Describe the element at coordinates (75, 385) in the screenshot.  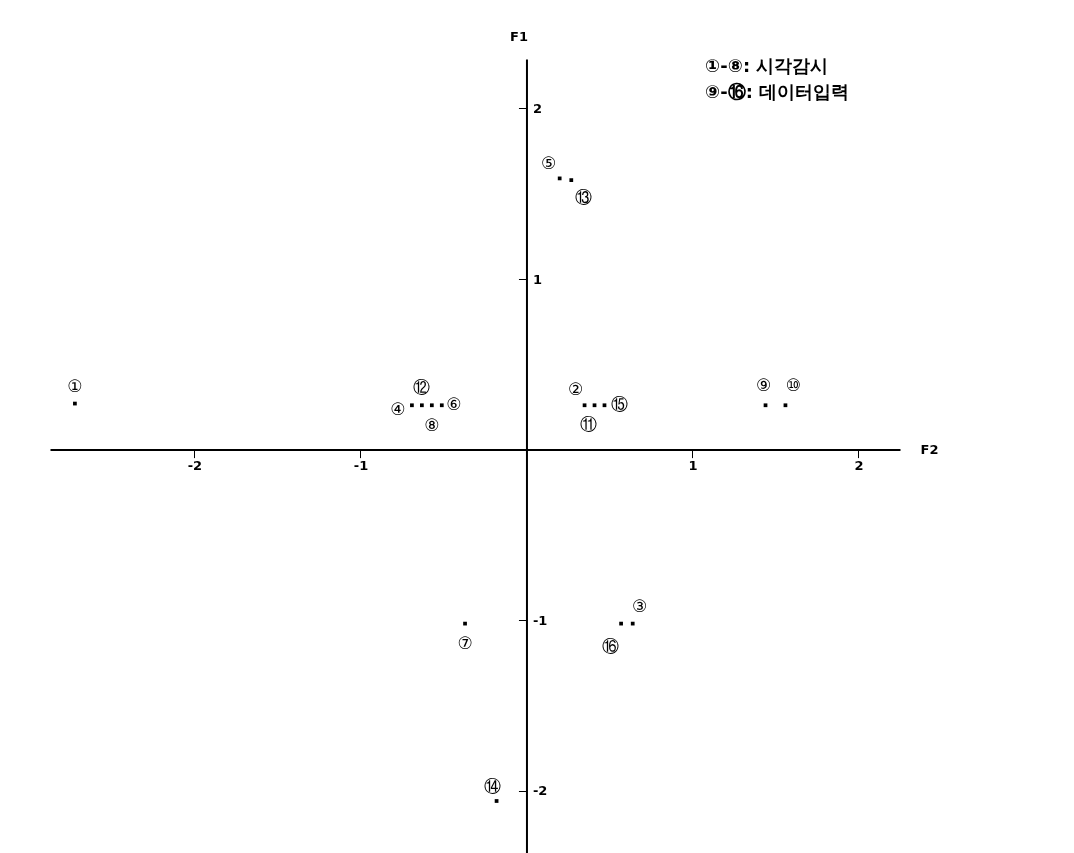
I see `data-label: ①` at that location.